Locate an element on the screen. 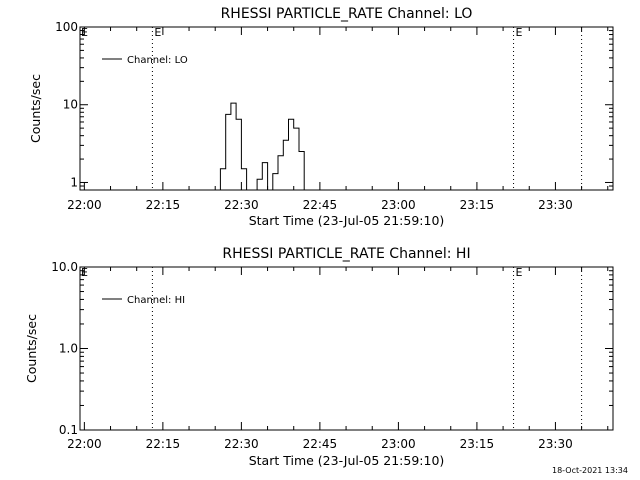 Image resolution: width=640 pixels, height=480 pixels. chart2-event-marker-label: E is located at coordinates (519, 272).